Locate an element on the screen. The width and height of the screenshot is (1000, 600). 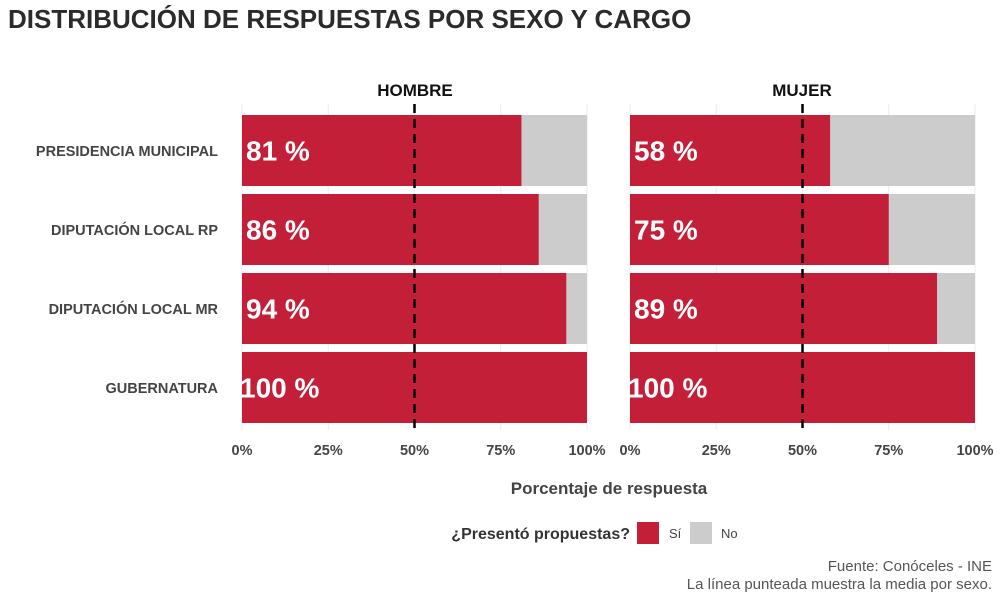
bar-value-label: 94 % is located at coordinates (278, 309).